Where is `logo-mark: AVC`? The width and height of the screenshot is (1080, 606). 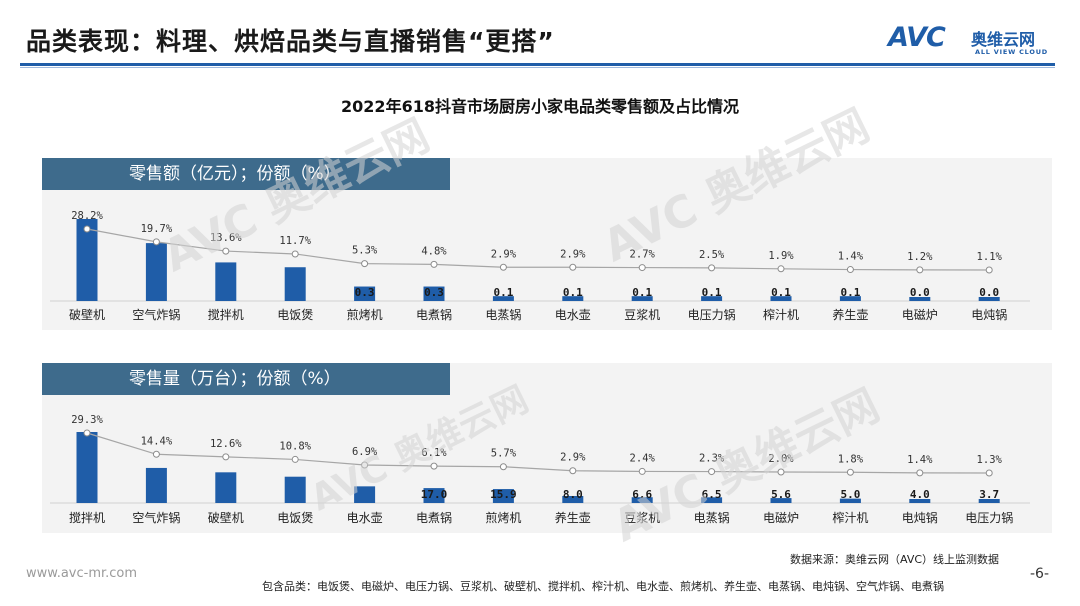
logo-mark: AVC is located at coordinates (917, 37).